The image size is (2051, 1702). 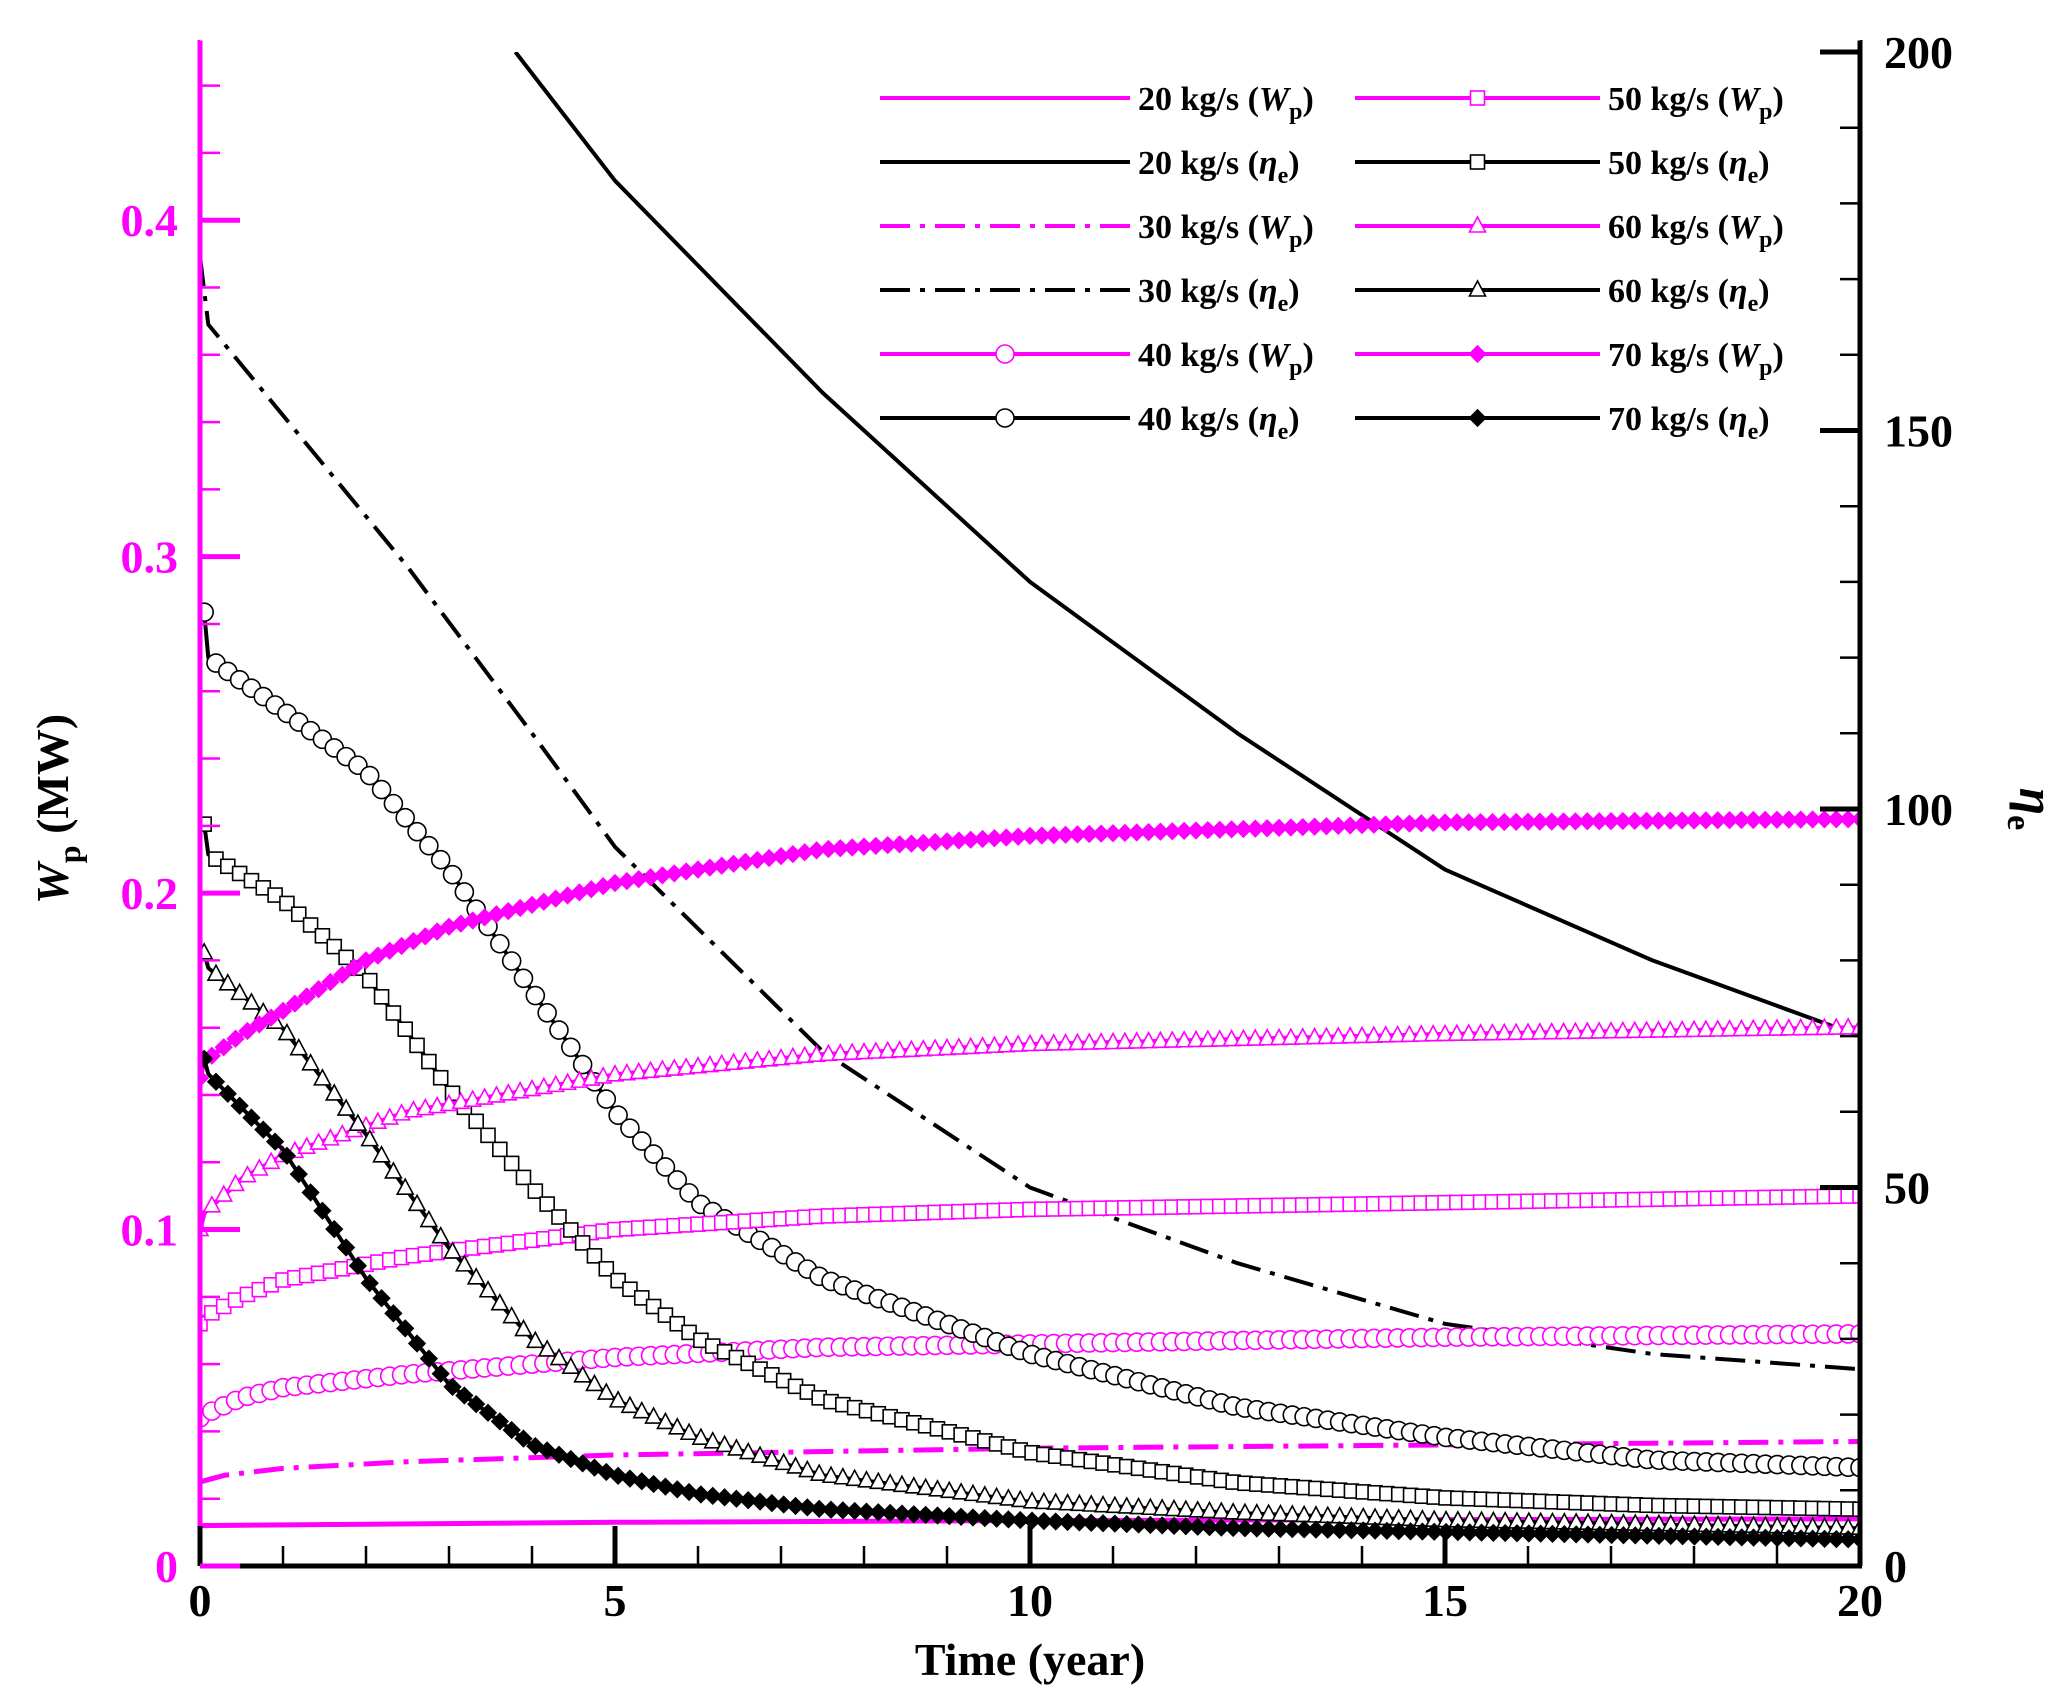 I want to click on legend-label-close: ), so click(x=1308, y=227).